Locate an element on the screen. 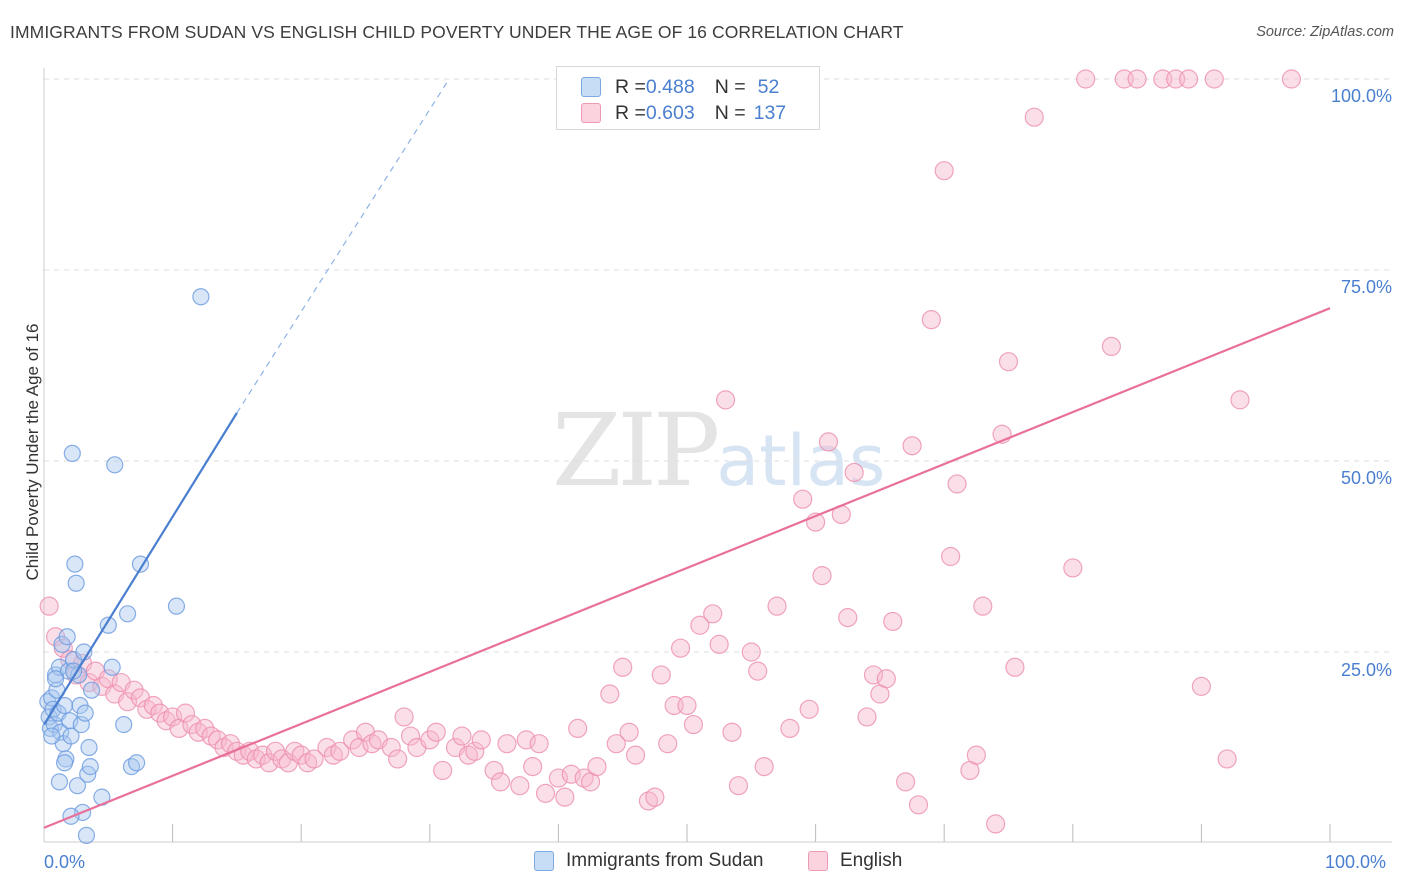 This screenshot has width=1406, height=892. y-tick-50: 50.0% is located at coordinates (1366, 478).